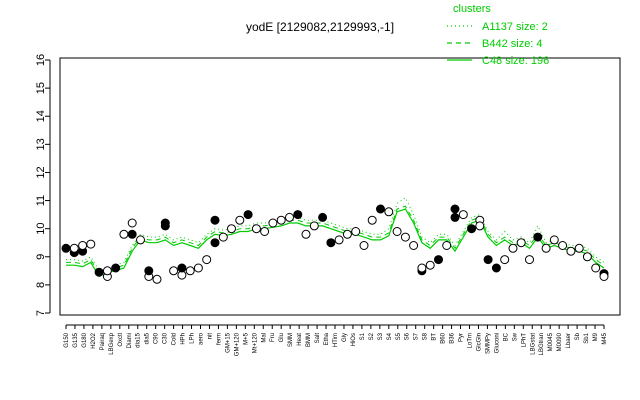 The image size is (640, 400). Describe the element at coordinates (237, 344) in the screenshot. I see `x-tick-label: GM+120` at that location.